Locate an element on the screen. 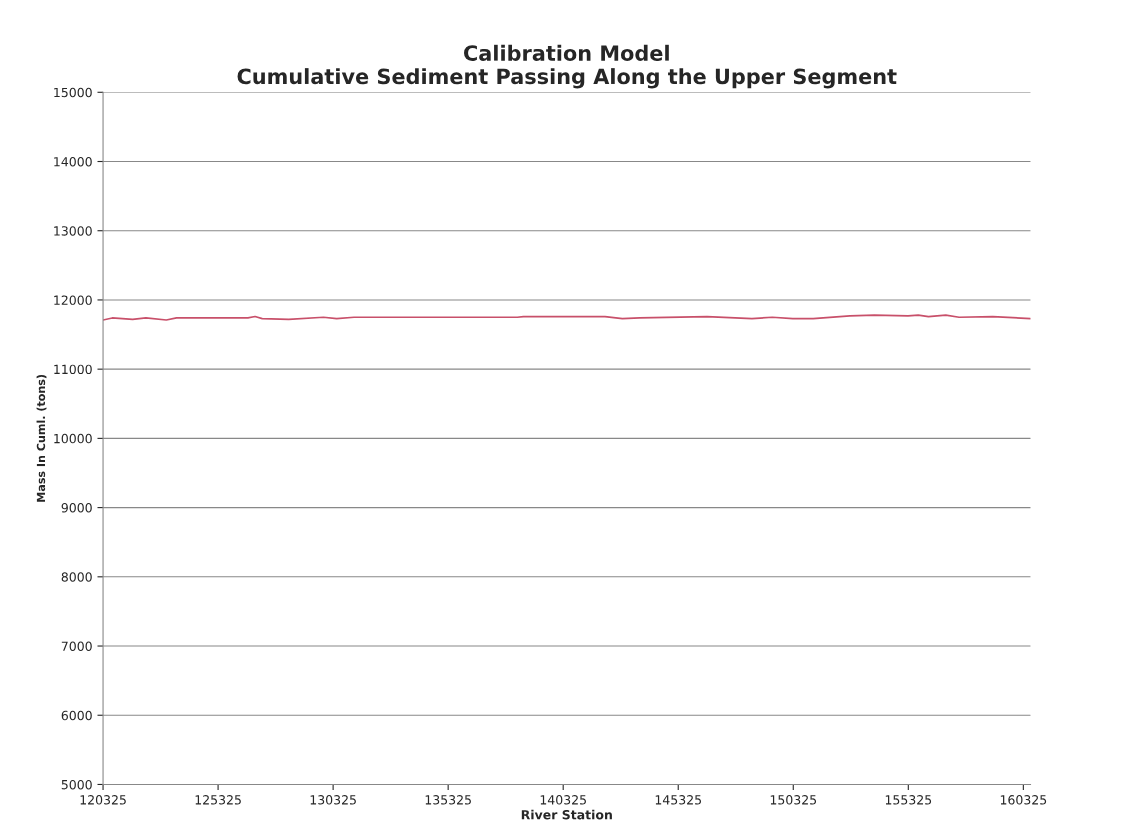 The height and width of the screenshot is (839, 1145). x-tick-label: 120325 is located at coordinates (103, 800).